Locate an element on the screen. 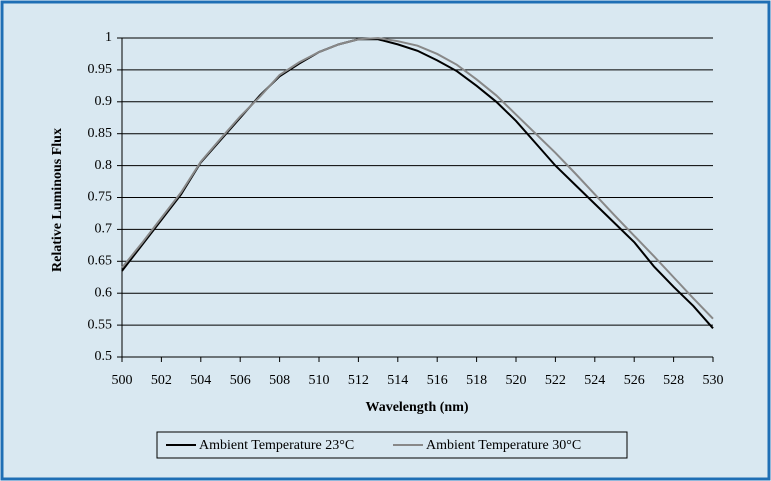  x-tick-label: 500 is located at coordinates (122, 380).